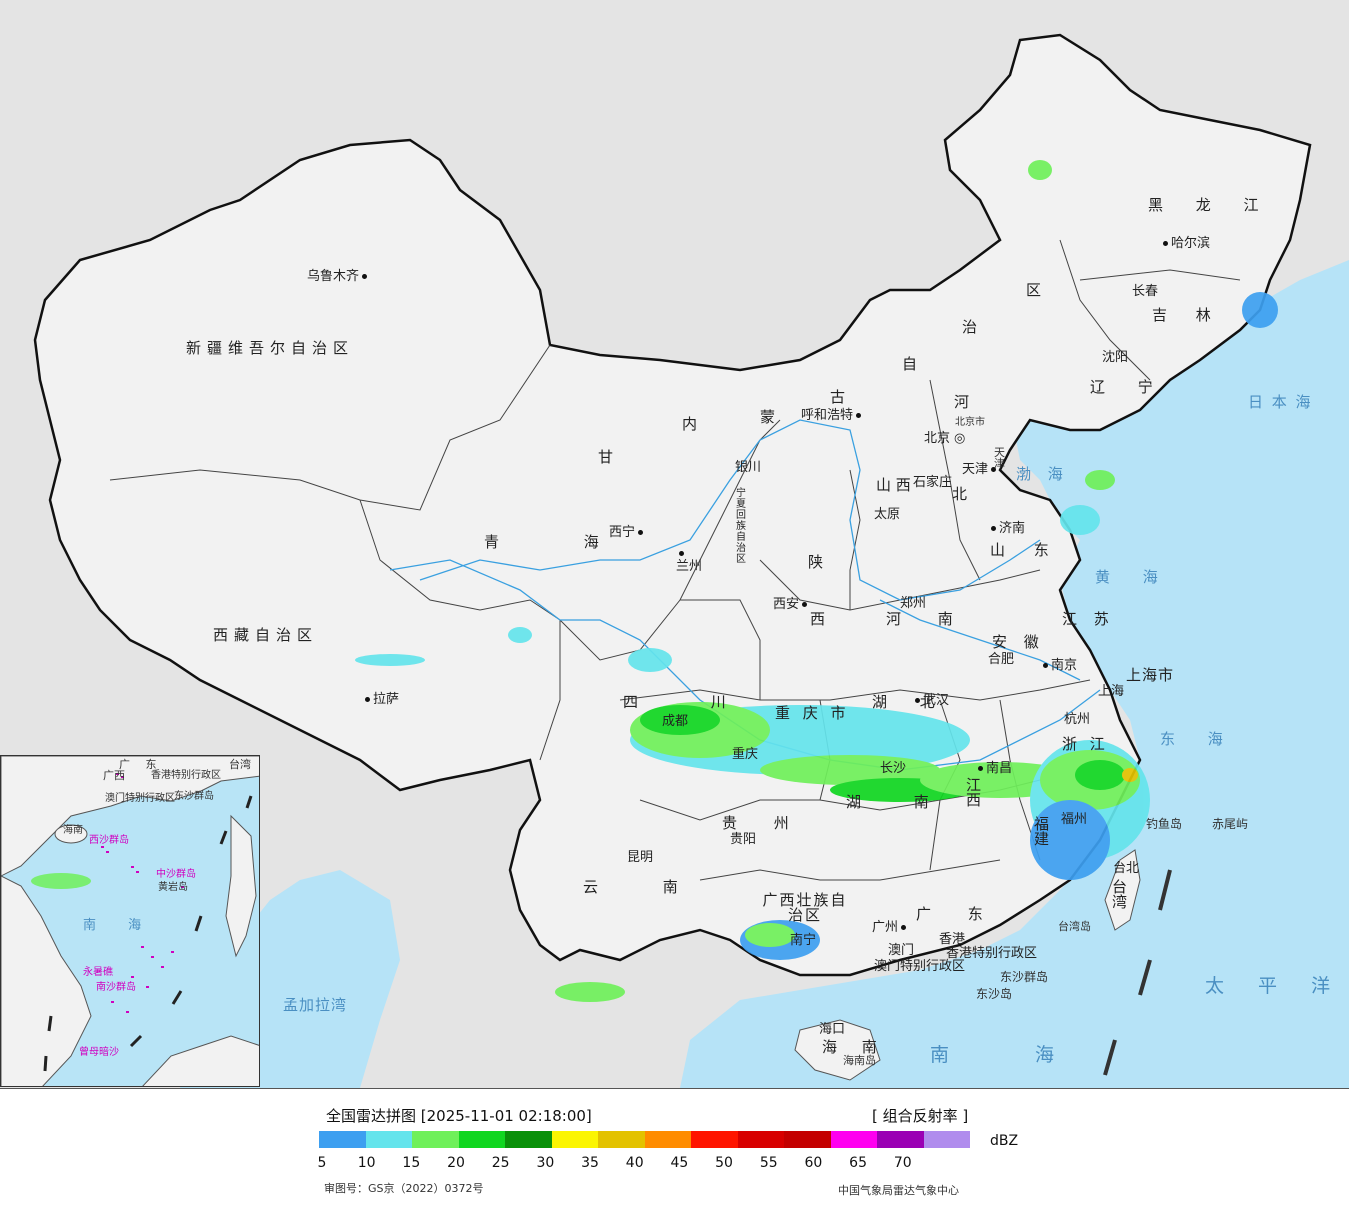 This screenshot has width=1349, height=1208. I want to click on province-neimenggu-6: 区, so click(1037, 290).